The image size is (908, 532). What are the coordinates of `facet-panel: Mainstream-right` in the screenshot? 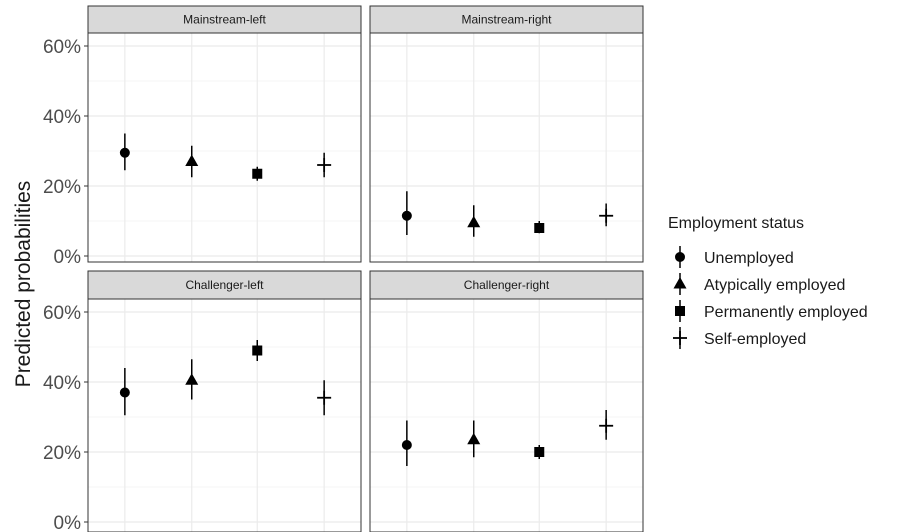 It's located at (506, 134).